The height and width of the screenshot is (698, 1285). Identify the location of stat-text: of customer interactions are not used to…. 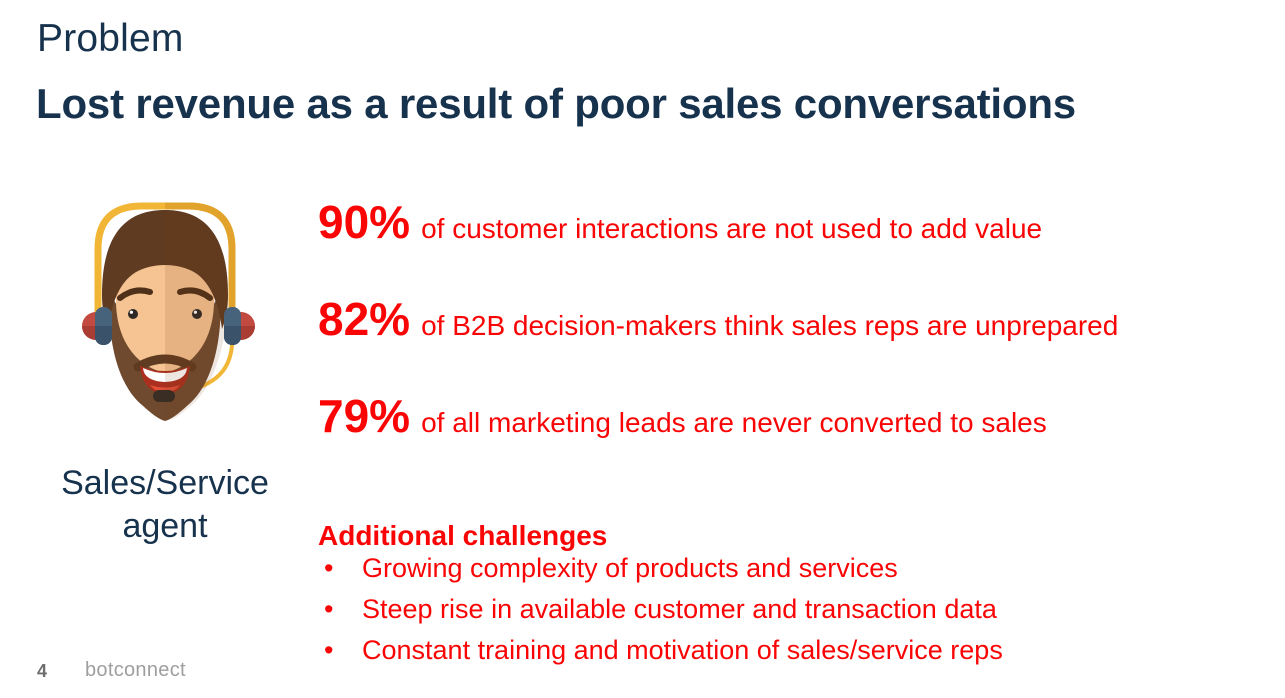
(732, 228).